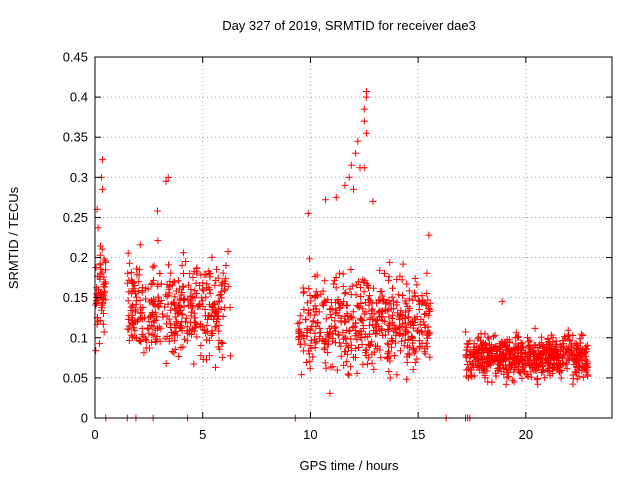 Image resolution: width=640 pixels, height=485 pixels. Describe the element at coordinates (202, 434) in the screenshot. I see `x-tick-label: 5` at that location.